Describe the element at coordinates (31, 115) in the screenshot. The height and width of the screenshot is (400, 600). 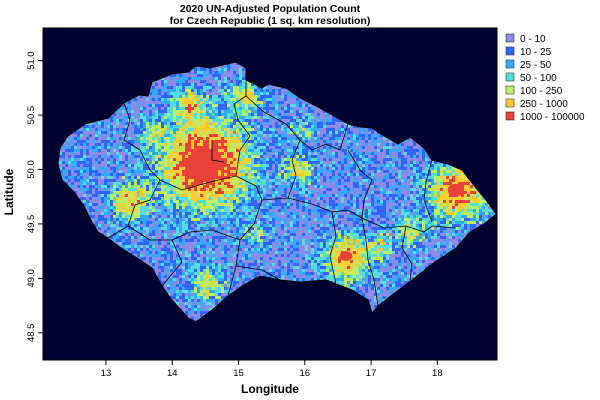
I see `y-tick-label: 50.5` at that location.